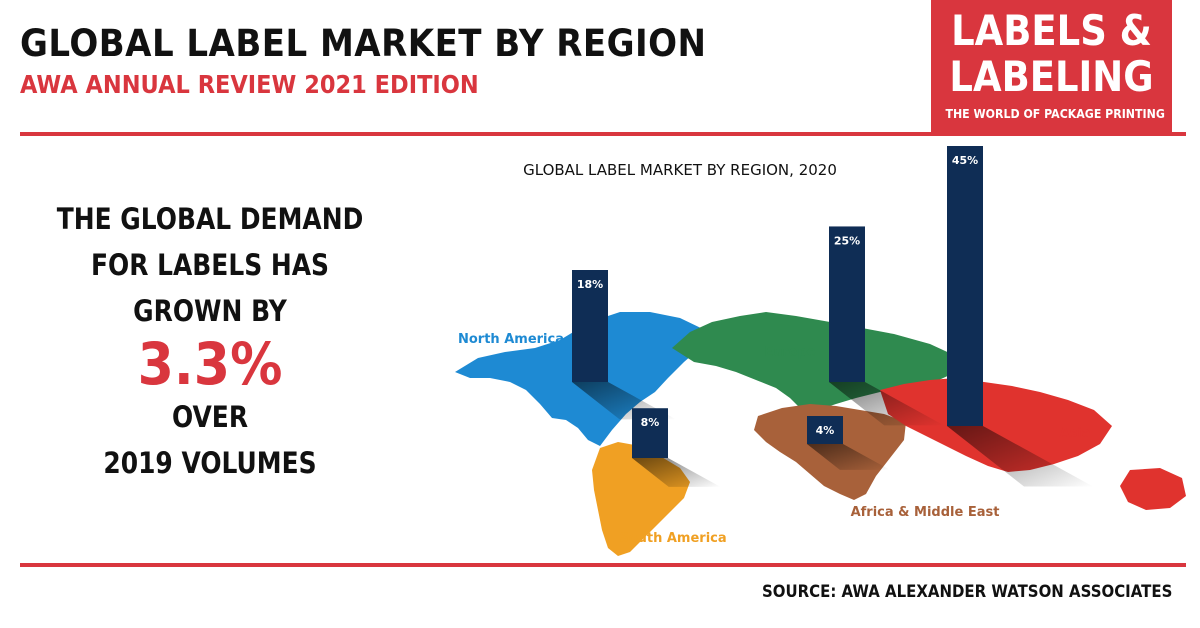  Describe the element at coordinates (814, 361) in the screenshot. I see `europe-region` at that location.